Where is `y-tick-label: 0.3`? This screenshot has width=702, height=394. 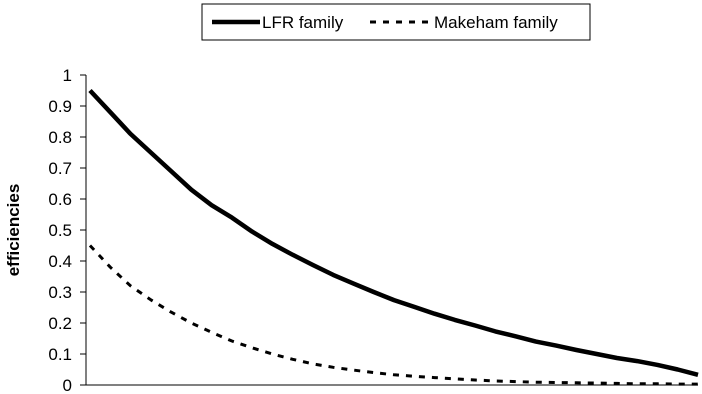 y-tick-label: 0.3 is located at coordinates (60, 292).